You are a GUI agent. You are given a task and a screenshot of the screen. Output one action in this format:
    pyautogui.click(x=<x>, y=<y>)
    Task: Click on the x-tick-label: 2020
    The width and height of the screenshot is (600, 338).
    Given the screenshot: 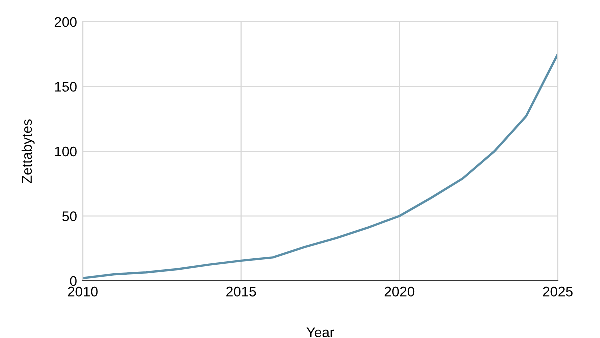 What is the action you would take?
    pyautogui.click(x=399, y=291)
    